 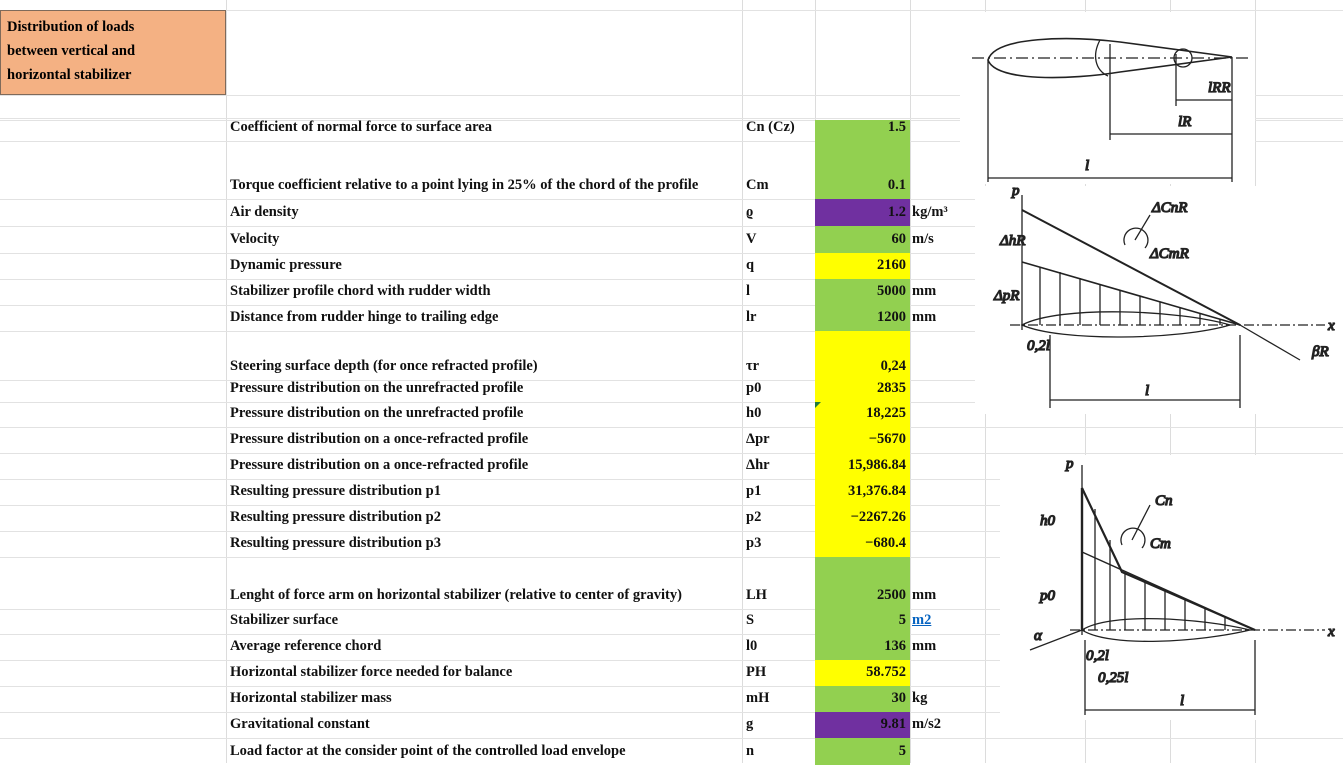 What do you see at coordinates (750, 751) in the screenshot?
I see `row-symbol: n` at bounding box center [750, 751].